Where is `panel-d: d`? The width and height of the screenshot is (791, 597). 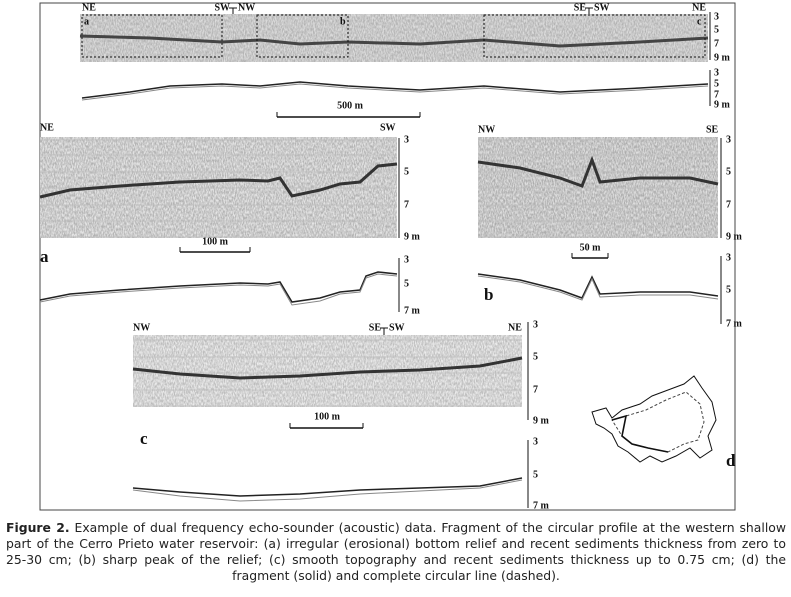 panel-d: d is located at coordinates (663, 422).